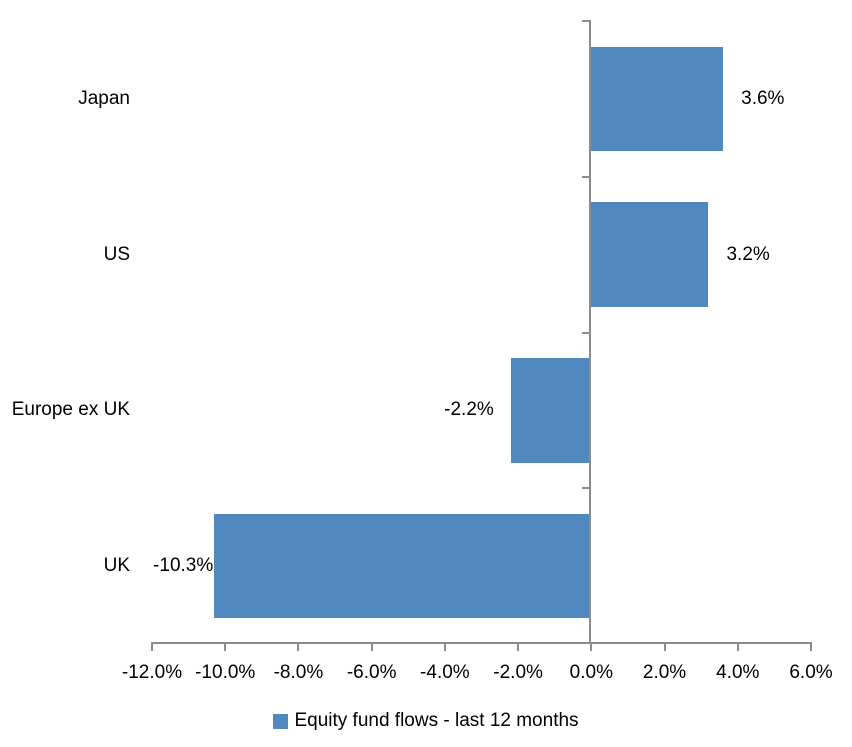  I want to click on legend-swatch-icon, so click(281, 721).